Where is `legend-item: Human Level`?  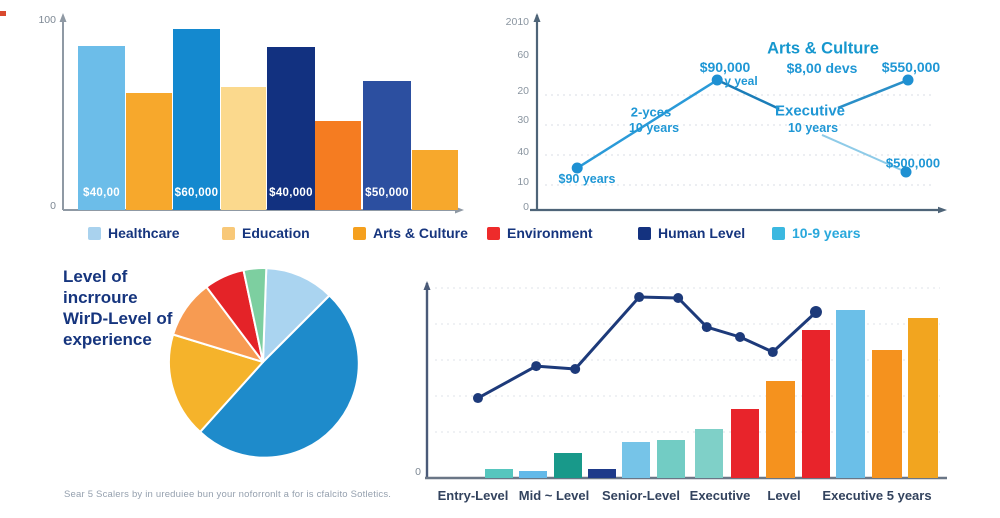 legend-item: Human Level is located at coordinates (691, 233).